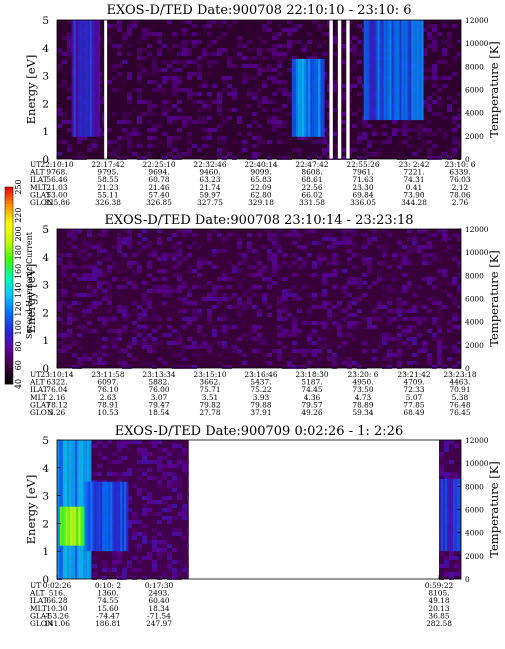  I want to click on ephemeris-value: 79.88, so click(260, 404).